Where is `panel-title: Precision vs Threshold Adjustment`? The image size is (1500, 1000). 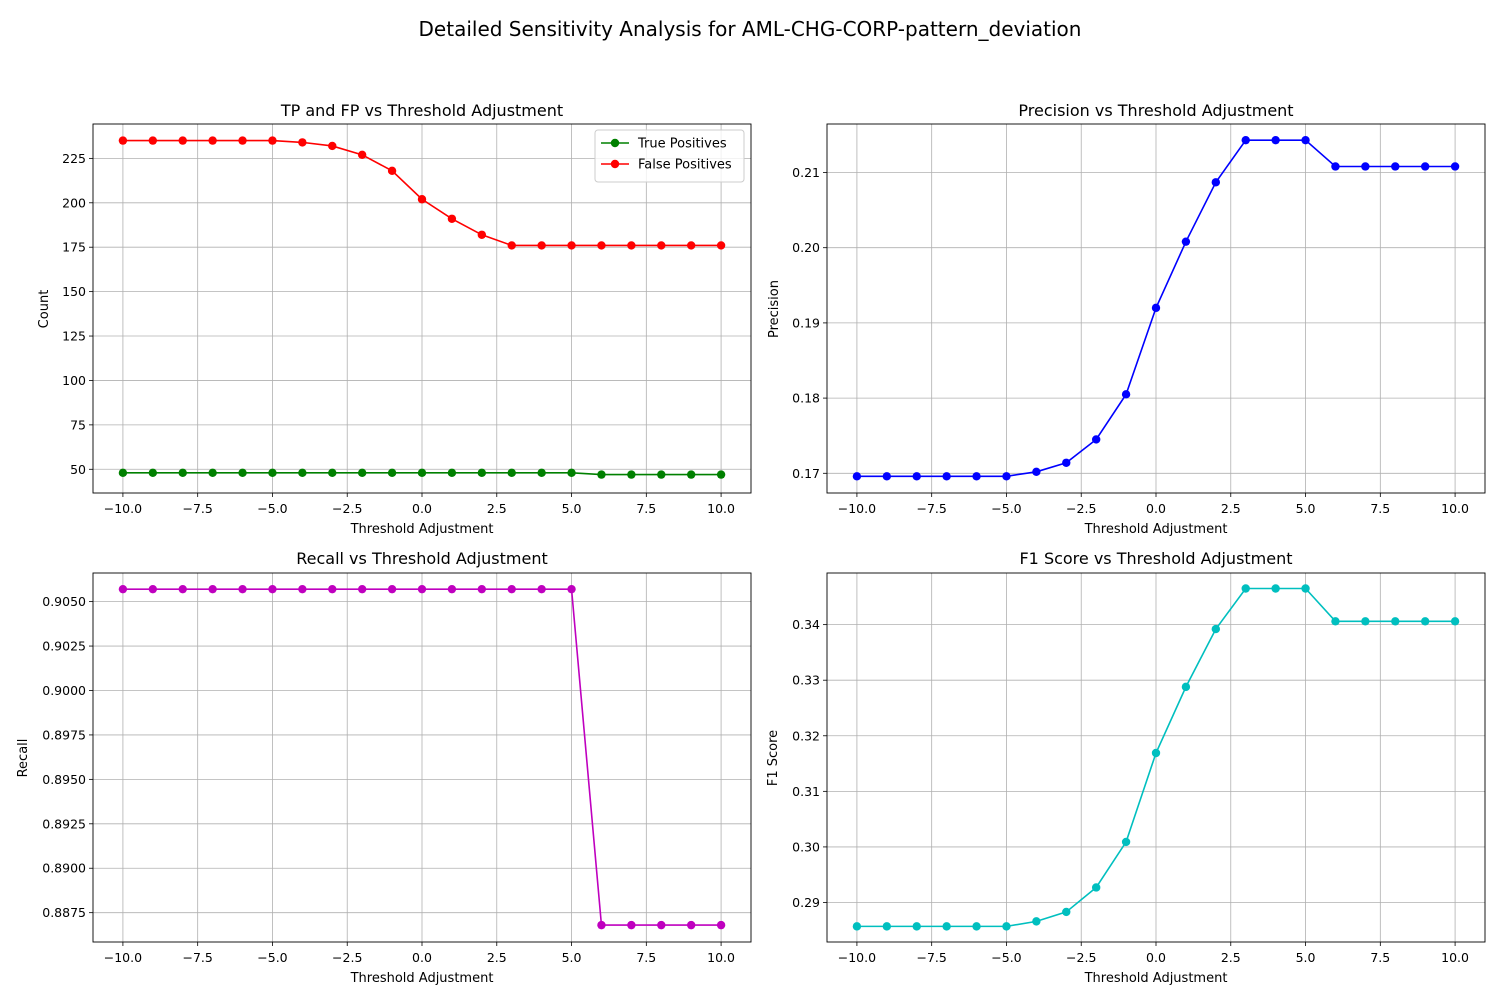 panel-title: Precision vs Threshold Adjustment is located at coordinates (1155, 110).